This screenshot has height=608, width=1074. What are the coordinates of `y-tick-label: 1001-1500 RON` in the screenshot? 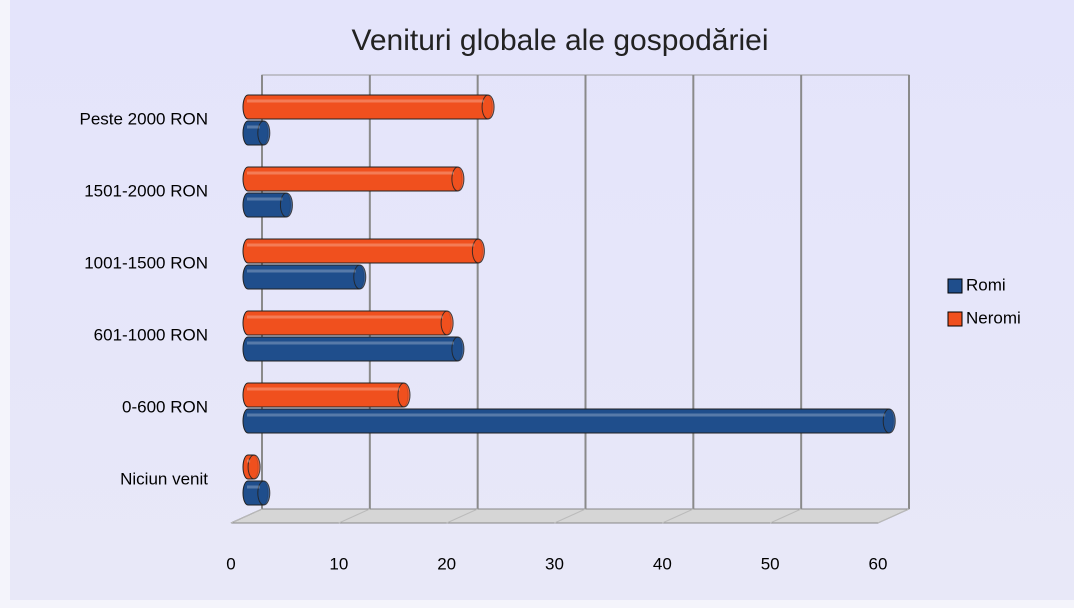 It's located at (146, 262).